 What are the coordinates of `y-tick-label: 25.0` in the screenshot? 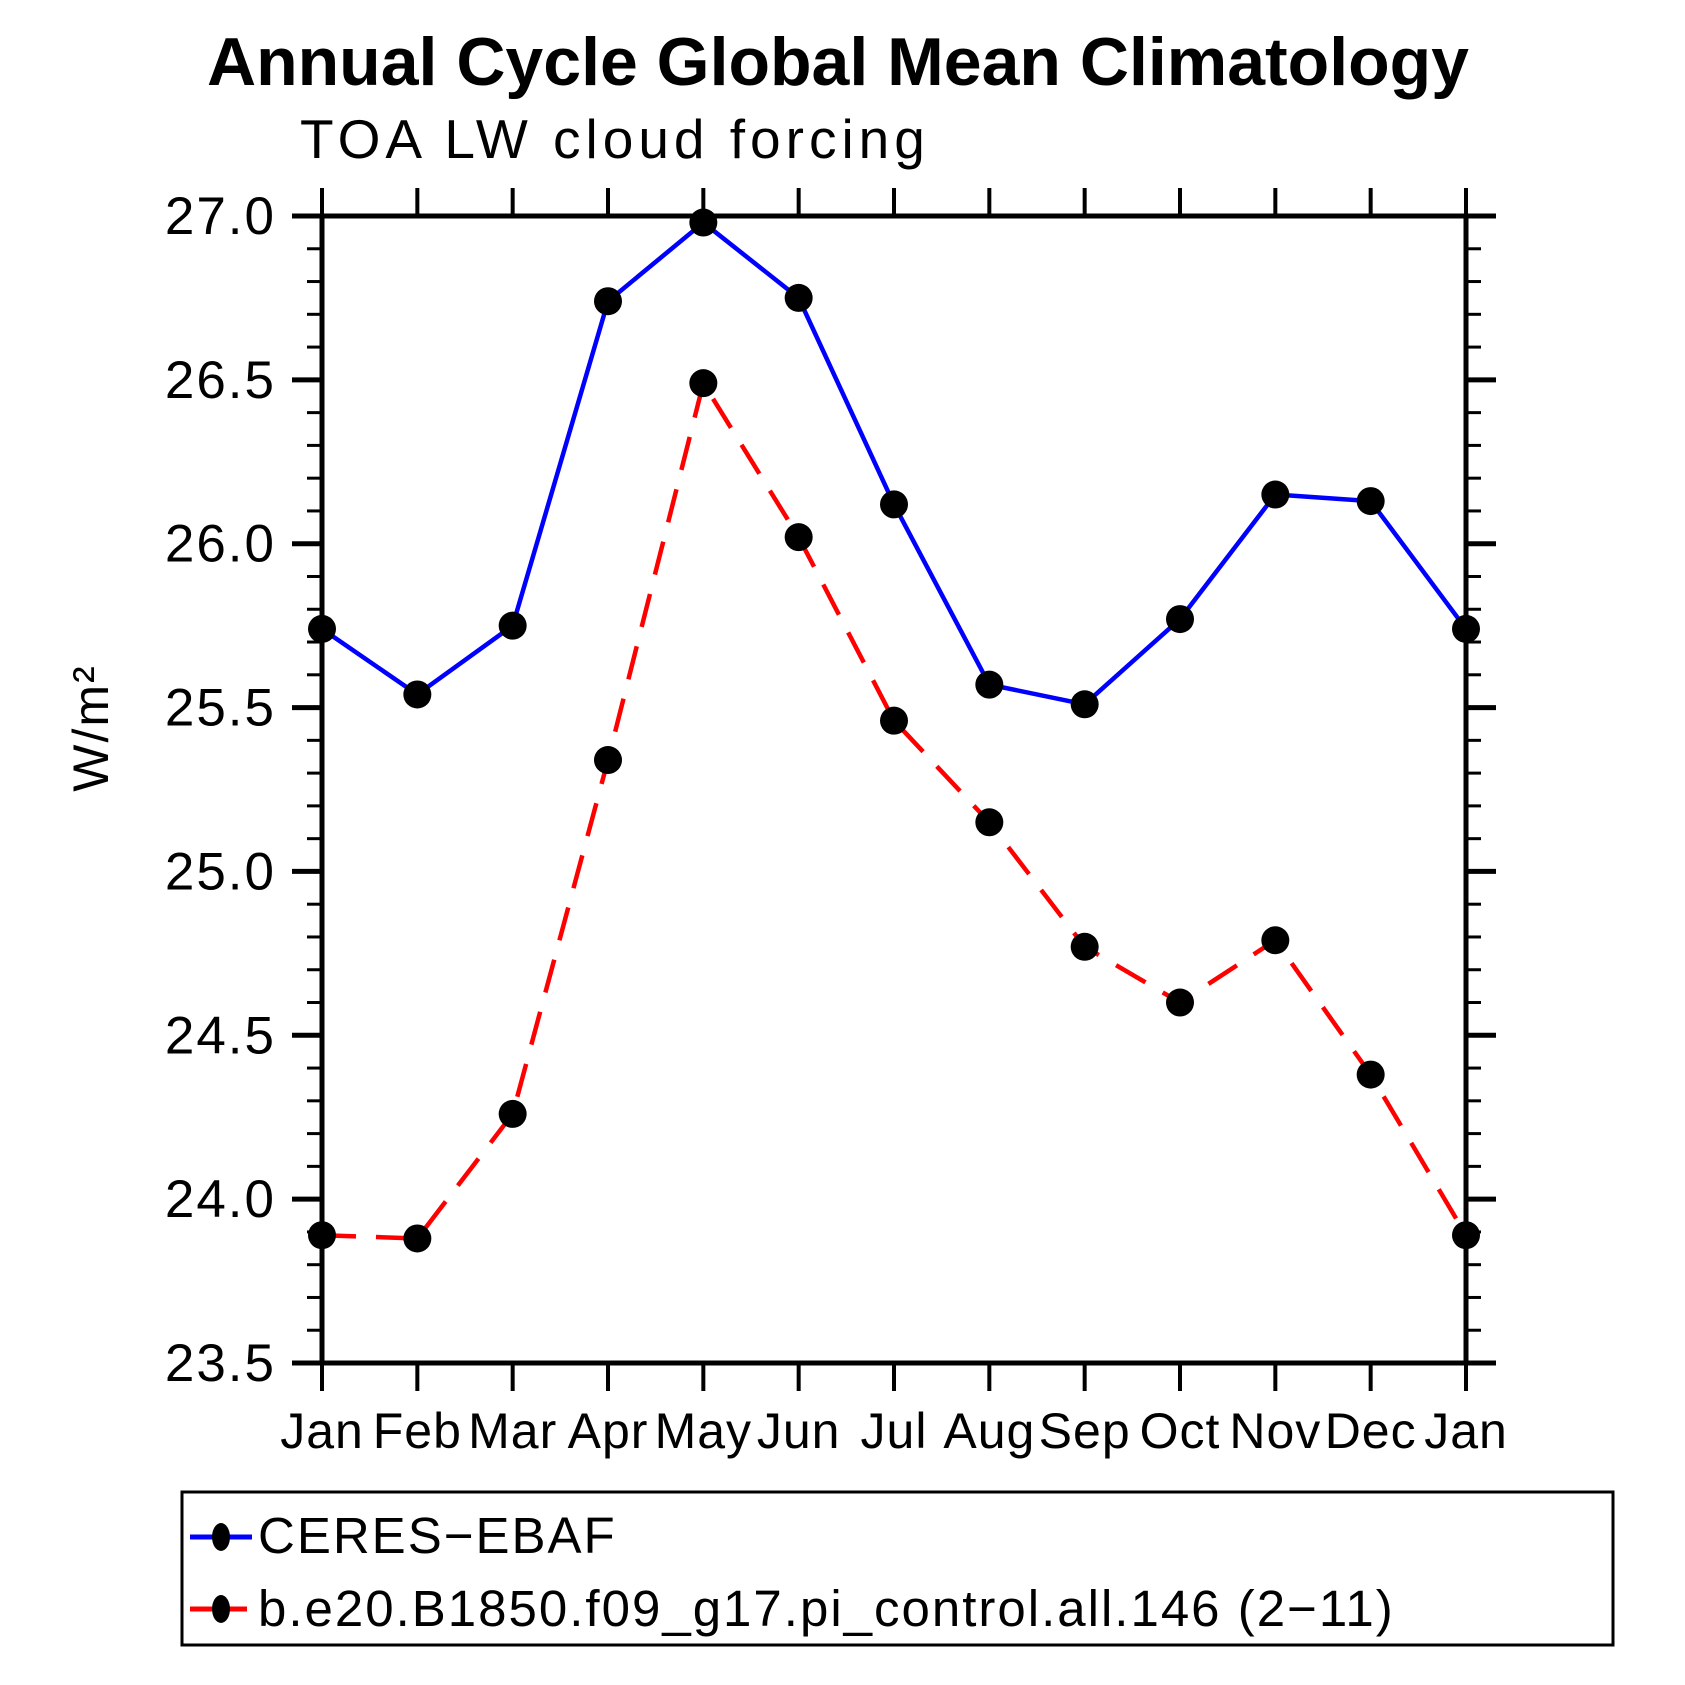 It's located at (220, 871).